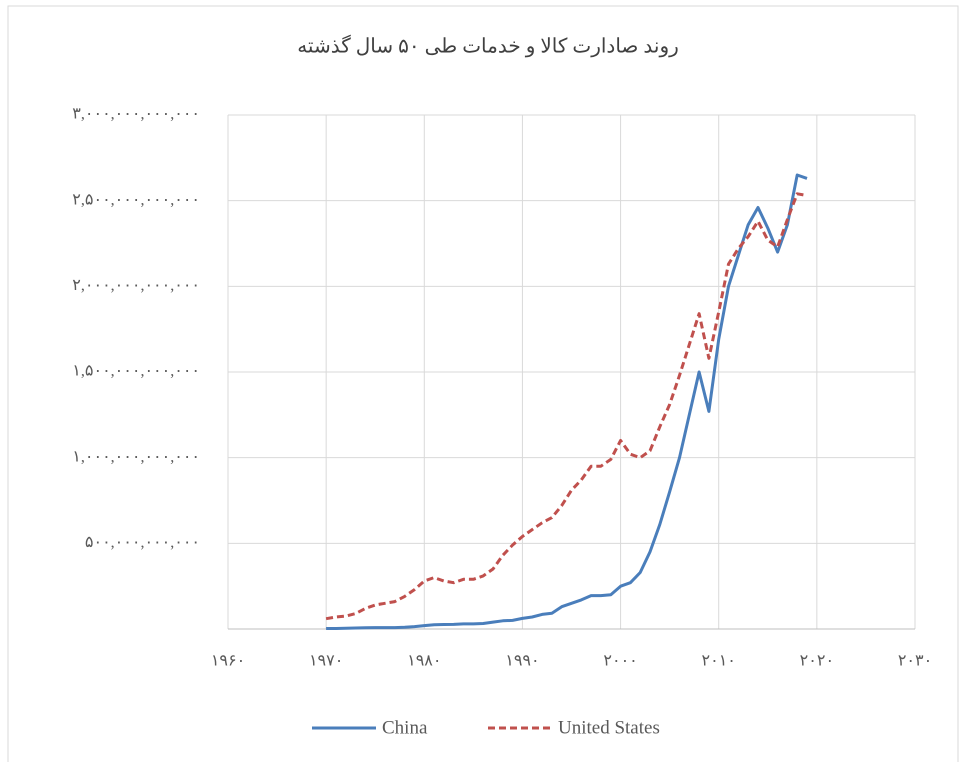  I want to click on y-tick-label: ۱,۵۰۰,۰۰۰,۰۰۰,۰۰۰, so click(136, 371).